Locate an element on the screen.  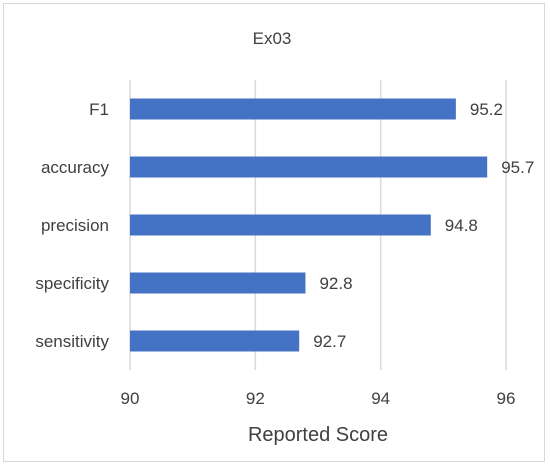
data-label: 95.7 is located at coordinates (517, 167).